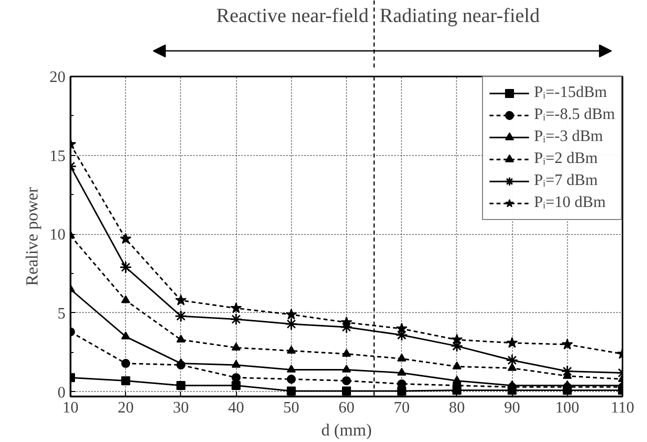 The width and height of the screenshot is (647, 442). I want to click on text: Reactive near-field, so click(292, 16).